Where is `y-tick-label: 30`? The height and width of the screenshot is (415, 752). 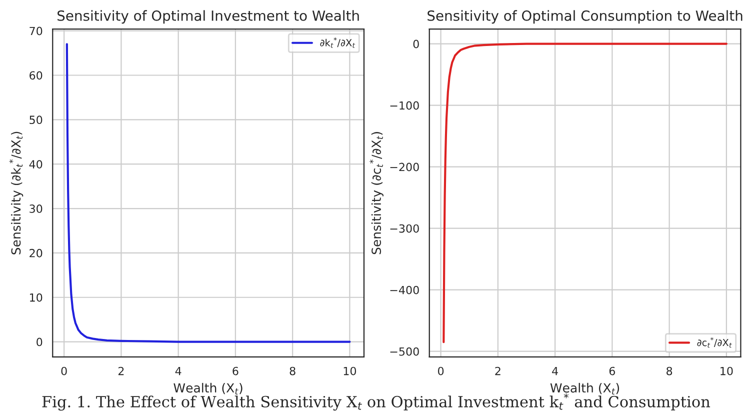 y-tick-label: 30 is located at coordinates (36, 208).